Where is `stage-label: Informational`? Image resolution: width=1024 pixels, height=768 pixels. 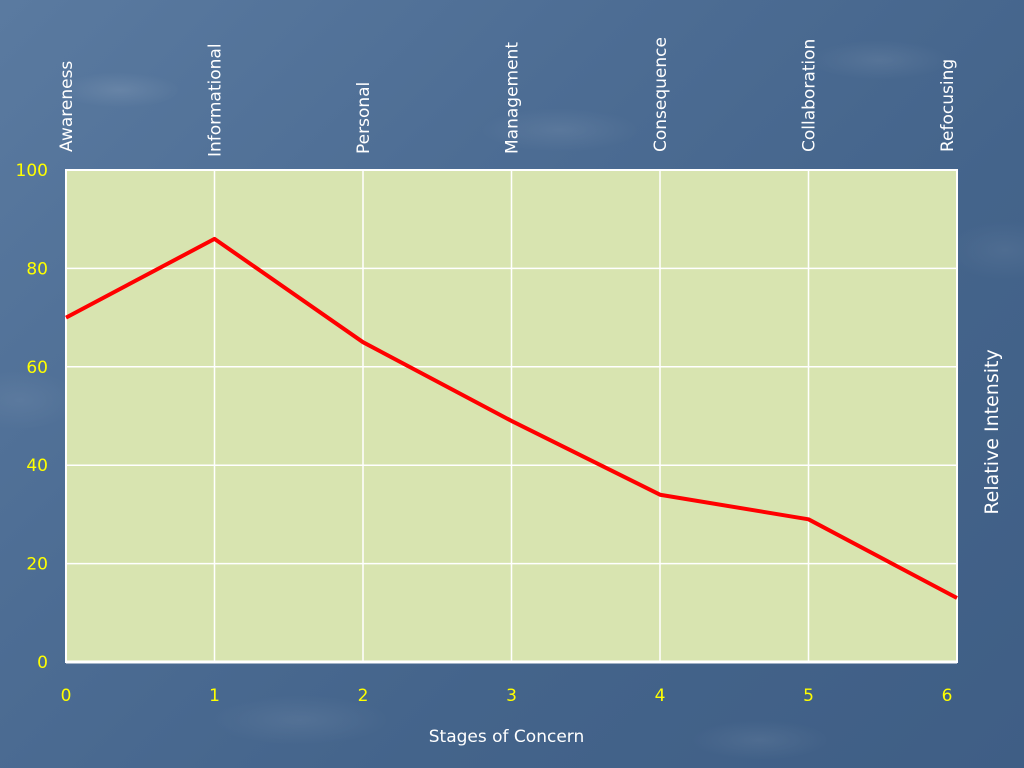 stage-label: Informational is located at coordinates (216, 100).